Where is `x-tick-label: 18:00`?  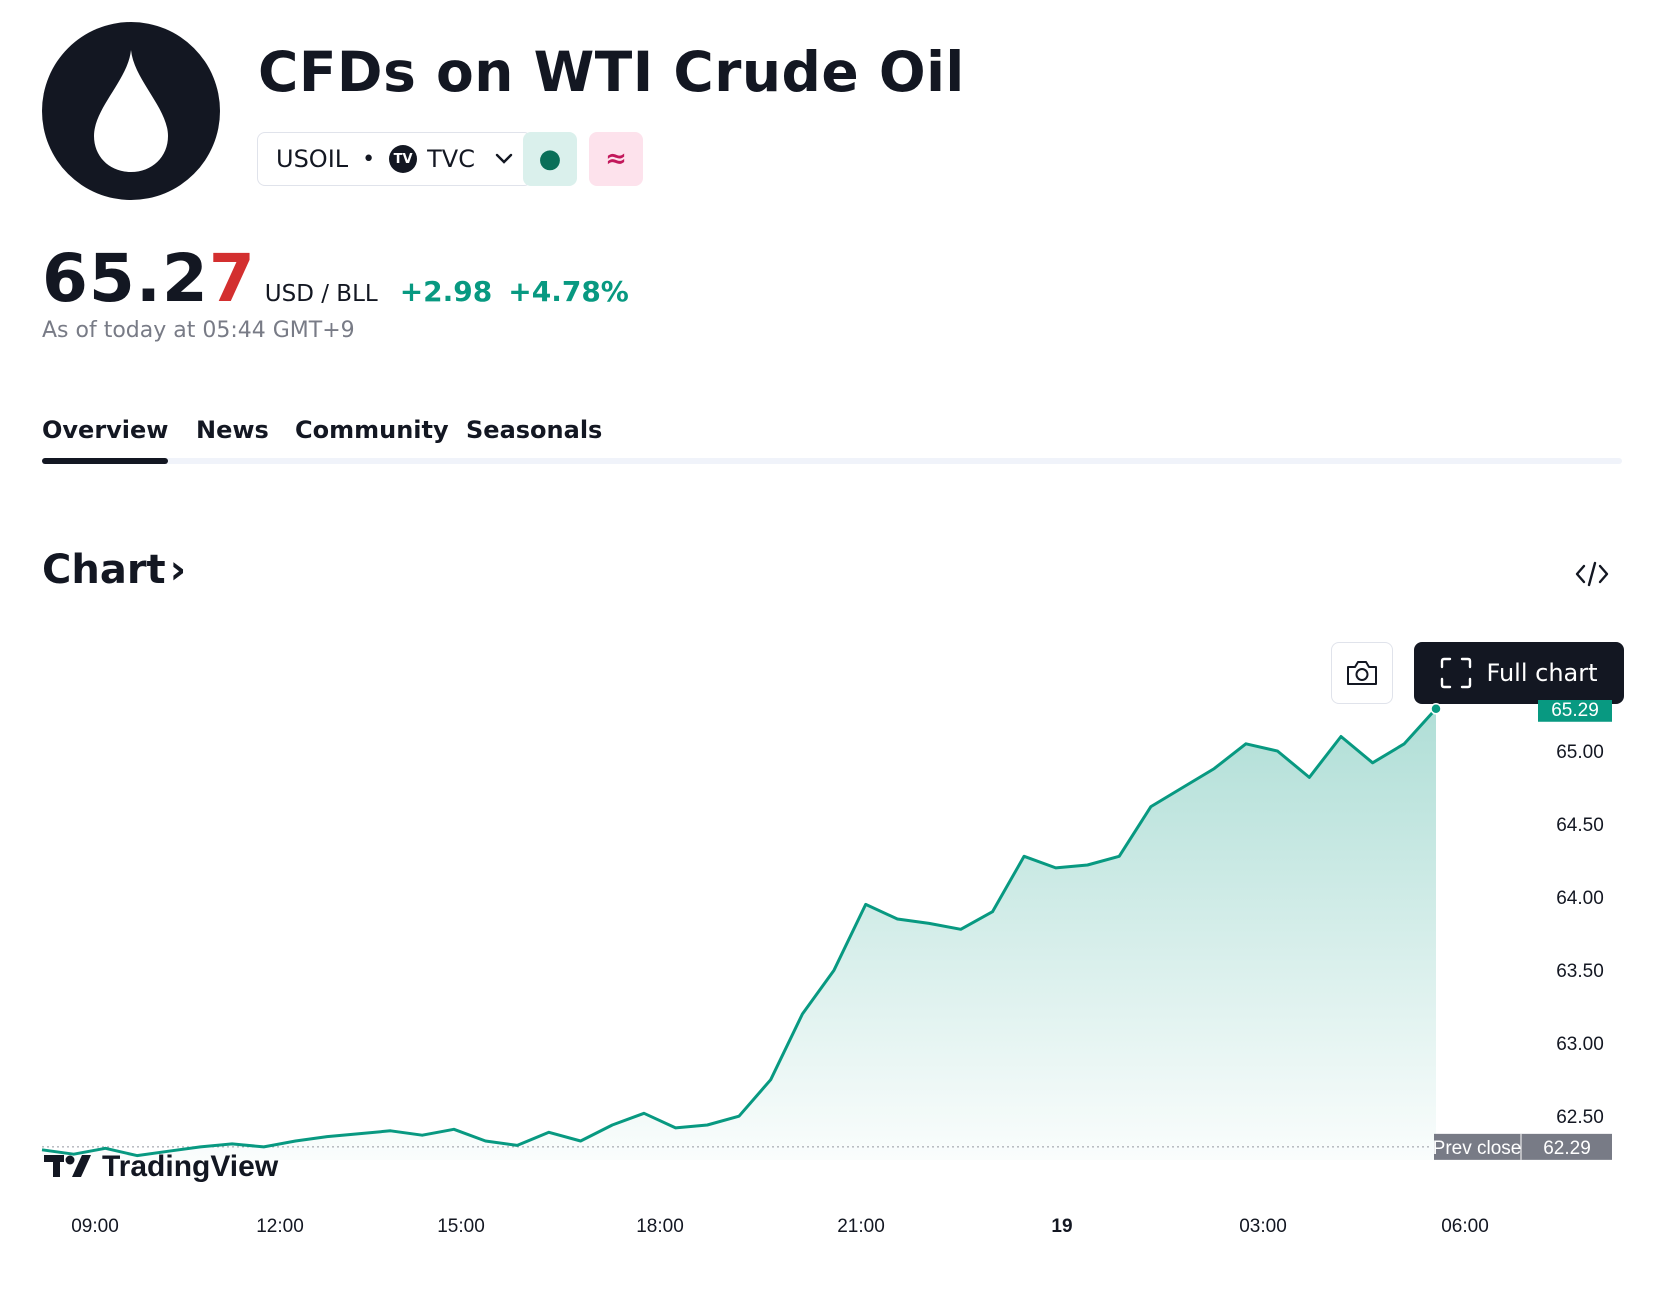
x-tick-label: 18:00 is located at coordinates (660, 1226).